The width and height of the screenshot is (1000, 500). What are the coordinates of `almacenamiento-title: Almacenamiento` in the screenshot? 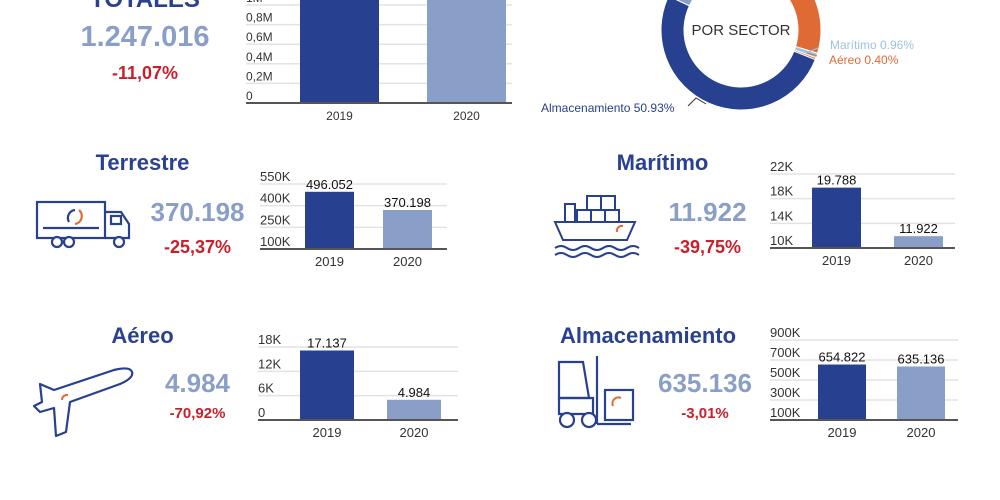 It's located at (648, 335).